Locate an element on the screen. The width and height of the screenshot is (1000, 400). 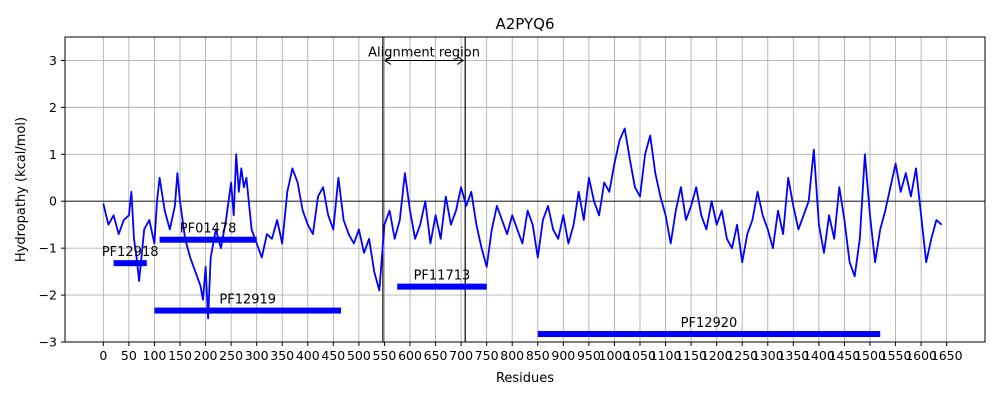
x-tick-label: 1100 is located at coordinates (666, 355).